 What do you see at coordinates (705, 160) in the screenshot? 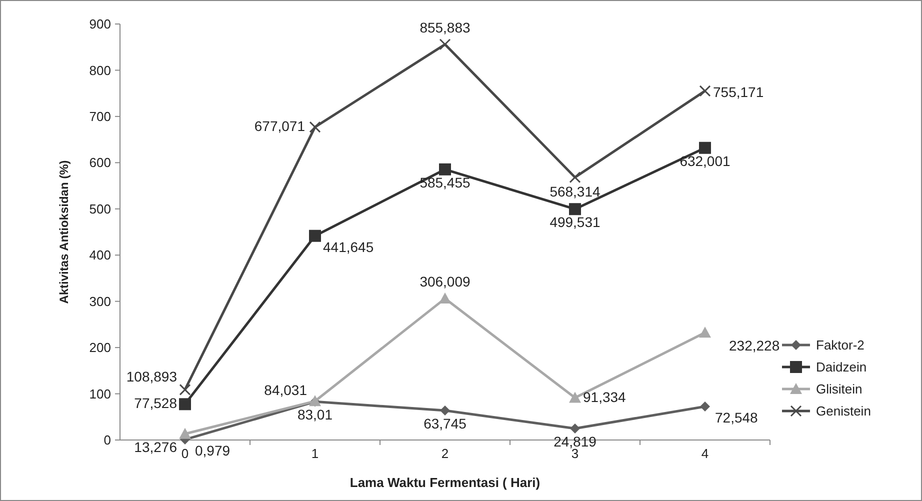
I see `data-label: 632,001` at bounding box center [705, 160].